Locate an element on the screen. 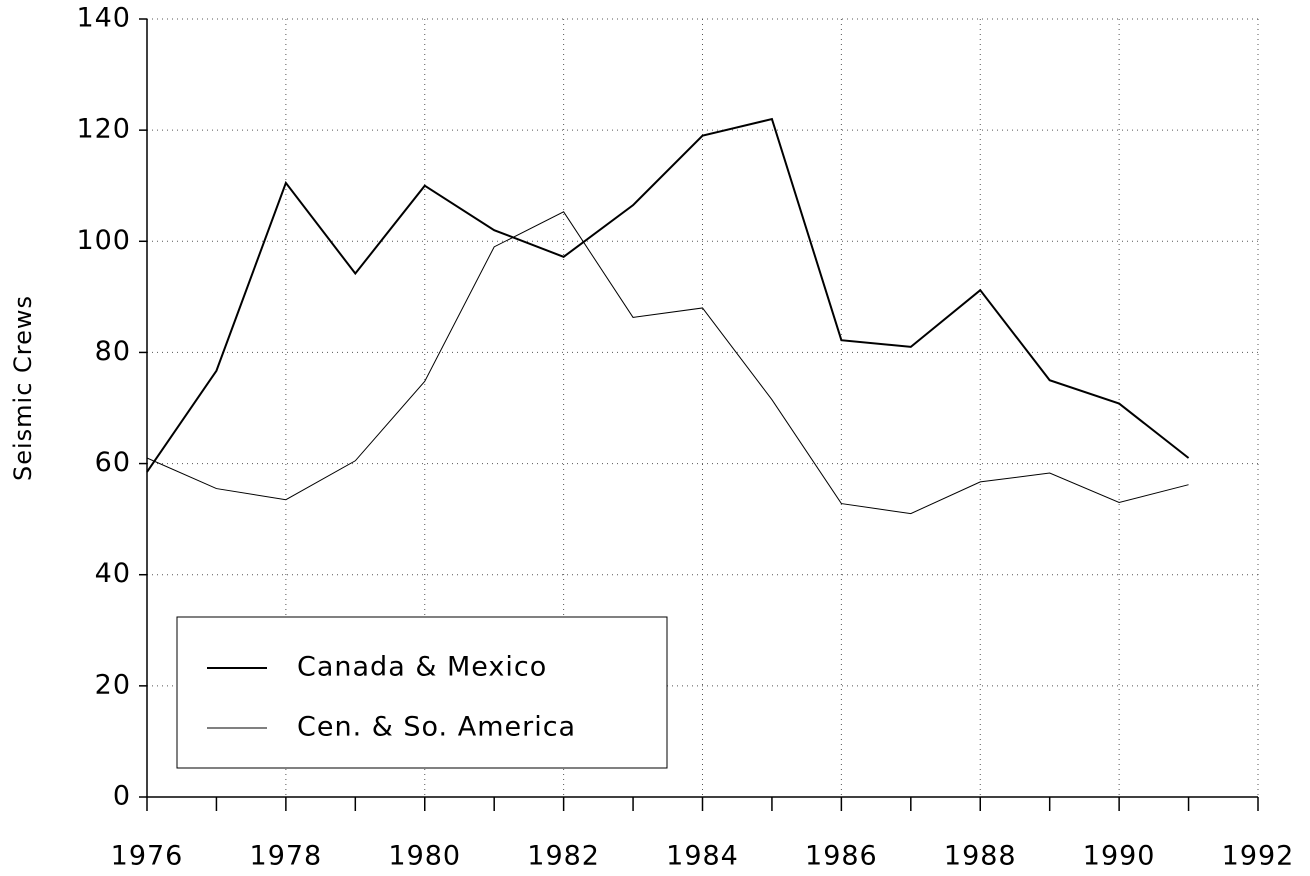  y-tick-label: 20 is located at coordinates (113, 684).